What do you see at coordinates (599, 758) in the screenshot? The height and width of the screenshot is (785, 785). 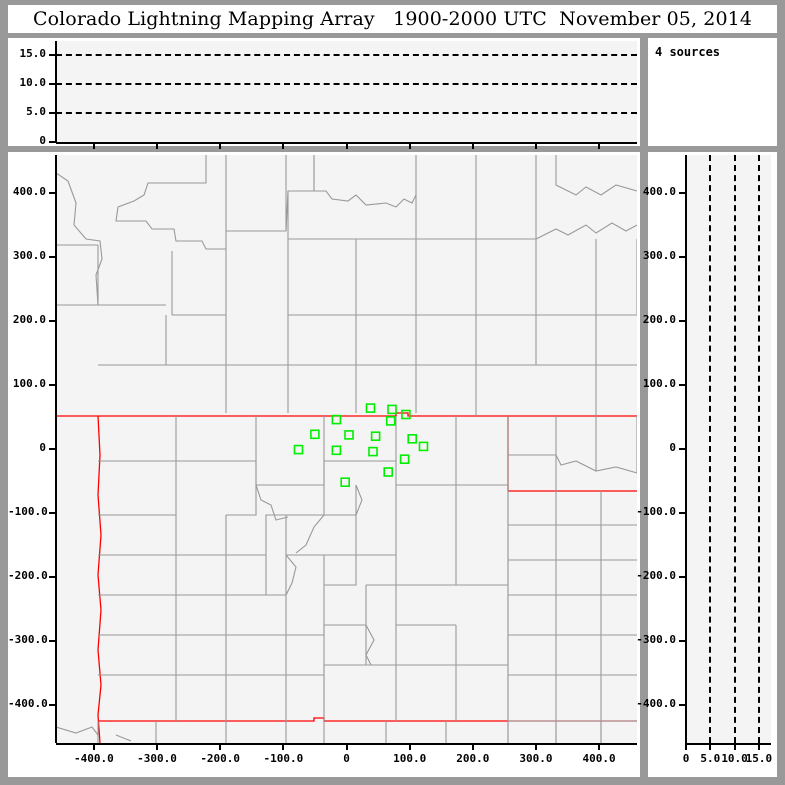 I see `x-axis-tick-label: 400.0` at bounding box center [599, 758].